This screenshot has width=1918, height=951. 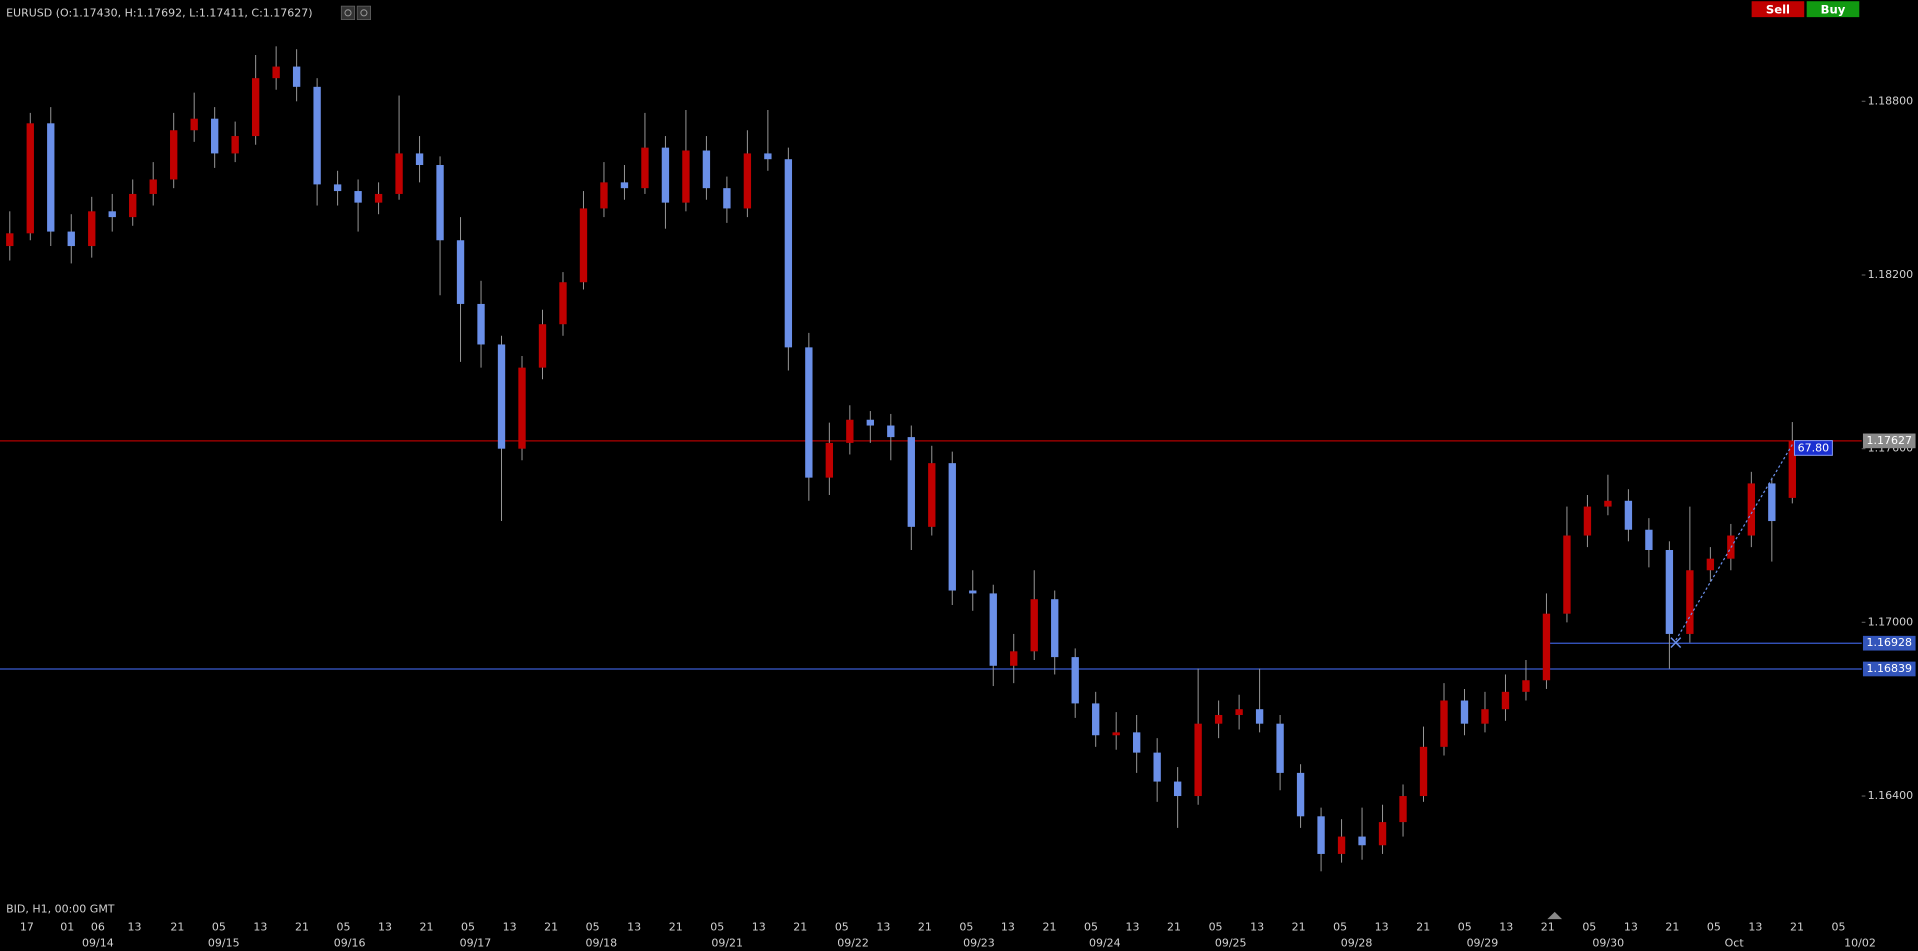 I want to click on annotation-box, so click(x=1813, y=448).